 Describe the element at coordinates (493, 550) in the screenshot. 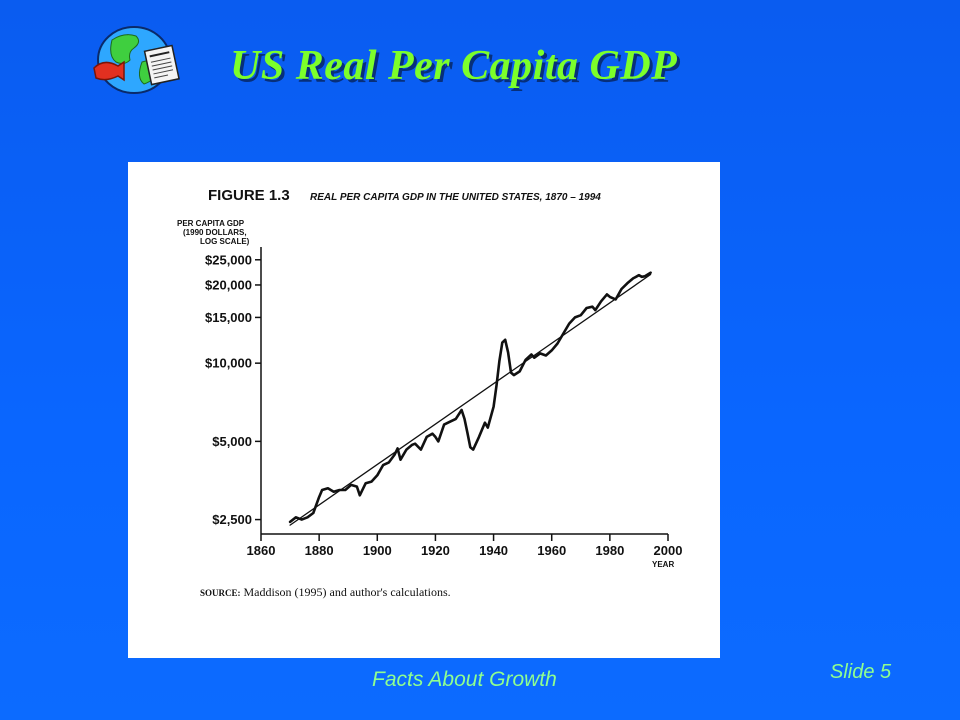

I see `x-tick-label: 1940` at that location.